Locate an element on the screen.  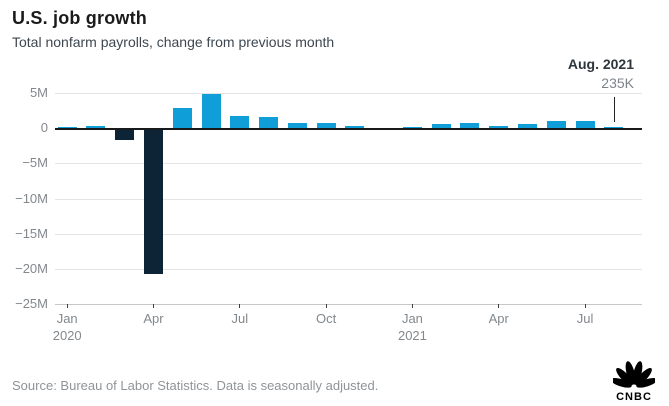
page-title: U.S. job growth is located at coordinates (79, 18).